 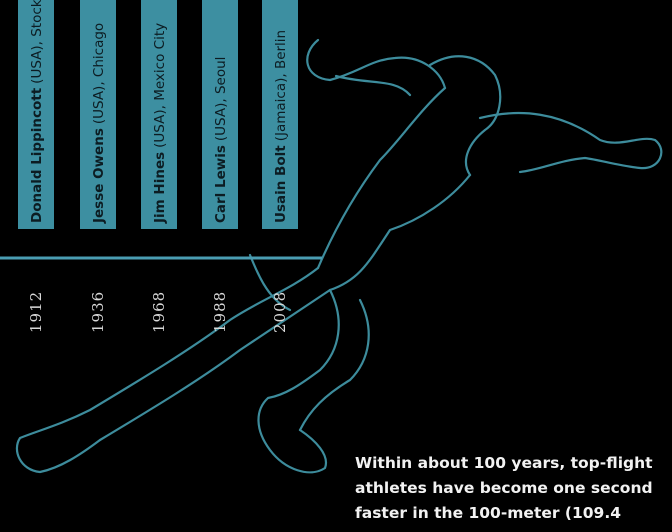 I want to click on caption-line: athletes have become one second, so click(x=504, y=488).